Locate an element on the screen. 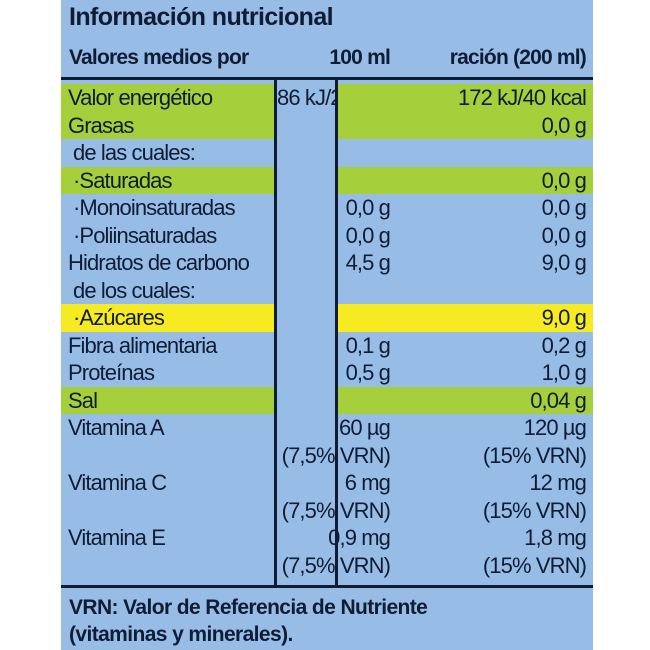 The width and height of the screenshot is (650, 650). value-per-100: 0,5 g is located at coordinates (368, 372).